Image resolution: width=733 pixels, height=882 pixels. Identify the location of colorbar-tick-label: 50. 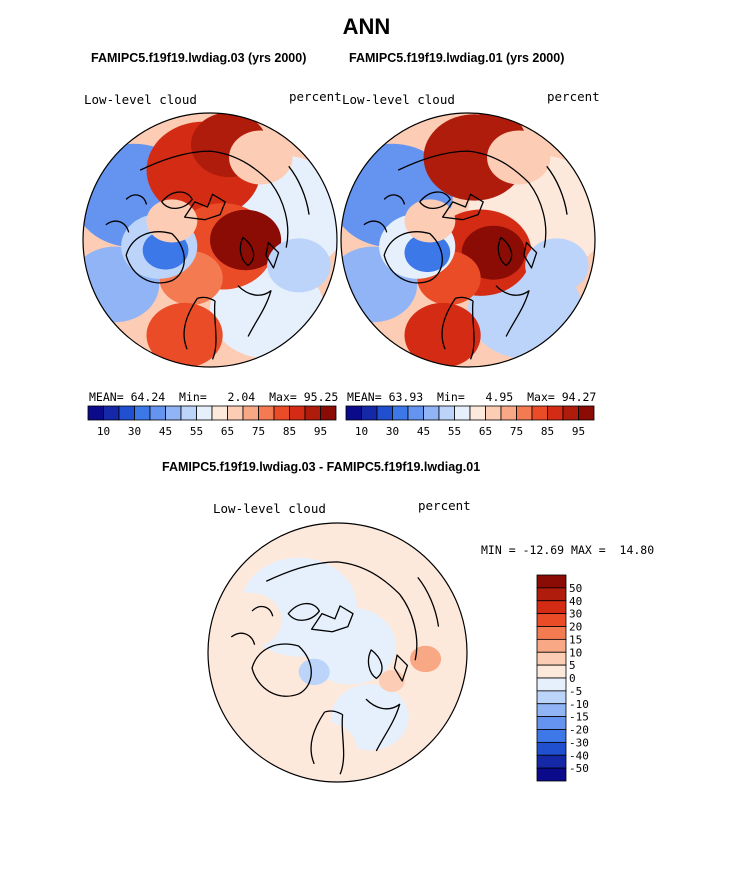
(575, 588).